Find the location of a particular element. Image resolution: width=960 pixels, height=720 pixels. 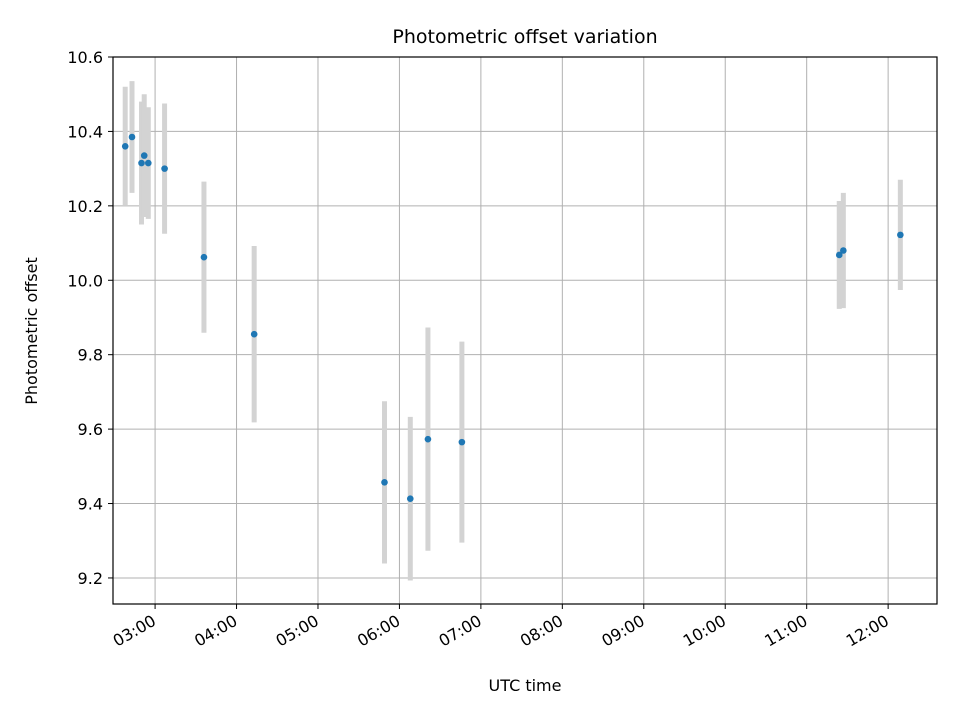

y-tick-label: 10.0 is located at coordinates (85, 280).